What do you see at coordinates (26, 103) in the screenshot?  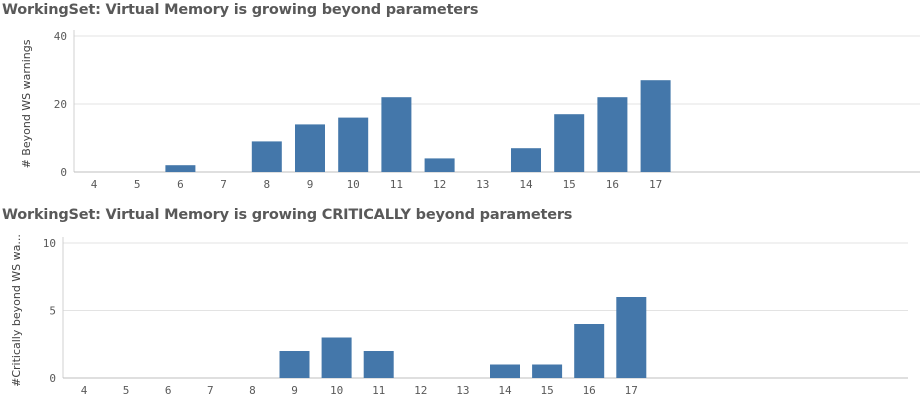 I see `y-axis-label: # Beyond WS warnings` at bounding box center [26, 103].